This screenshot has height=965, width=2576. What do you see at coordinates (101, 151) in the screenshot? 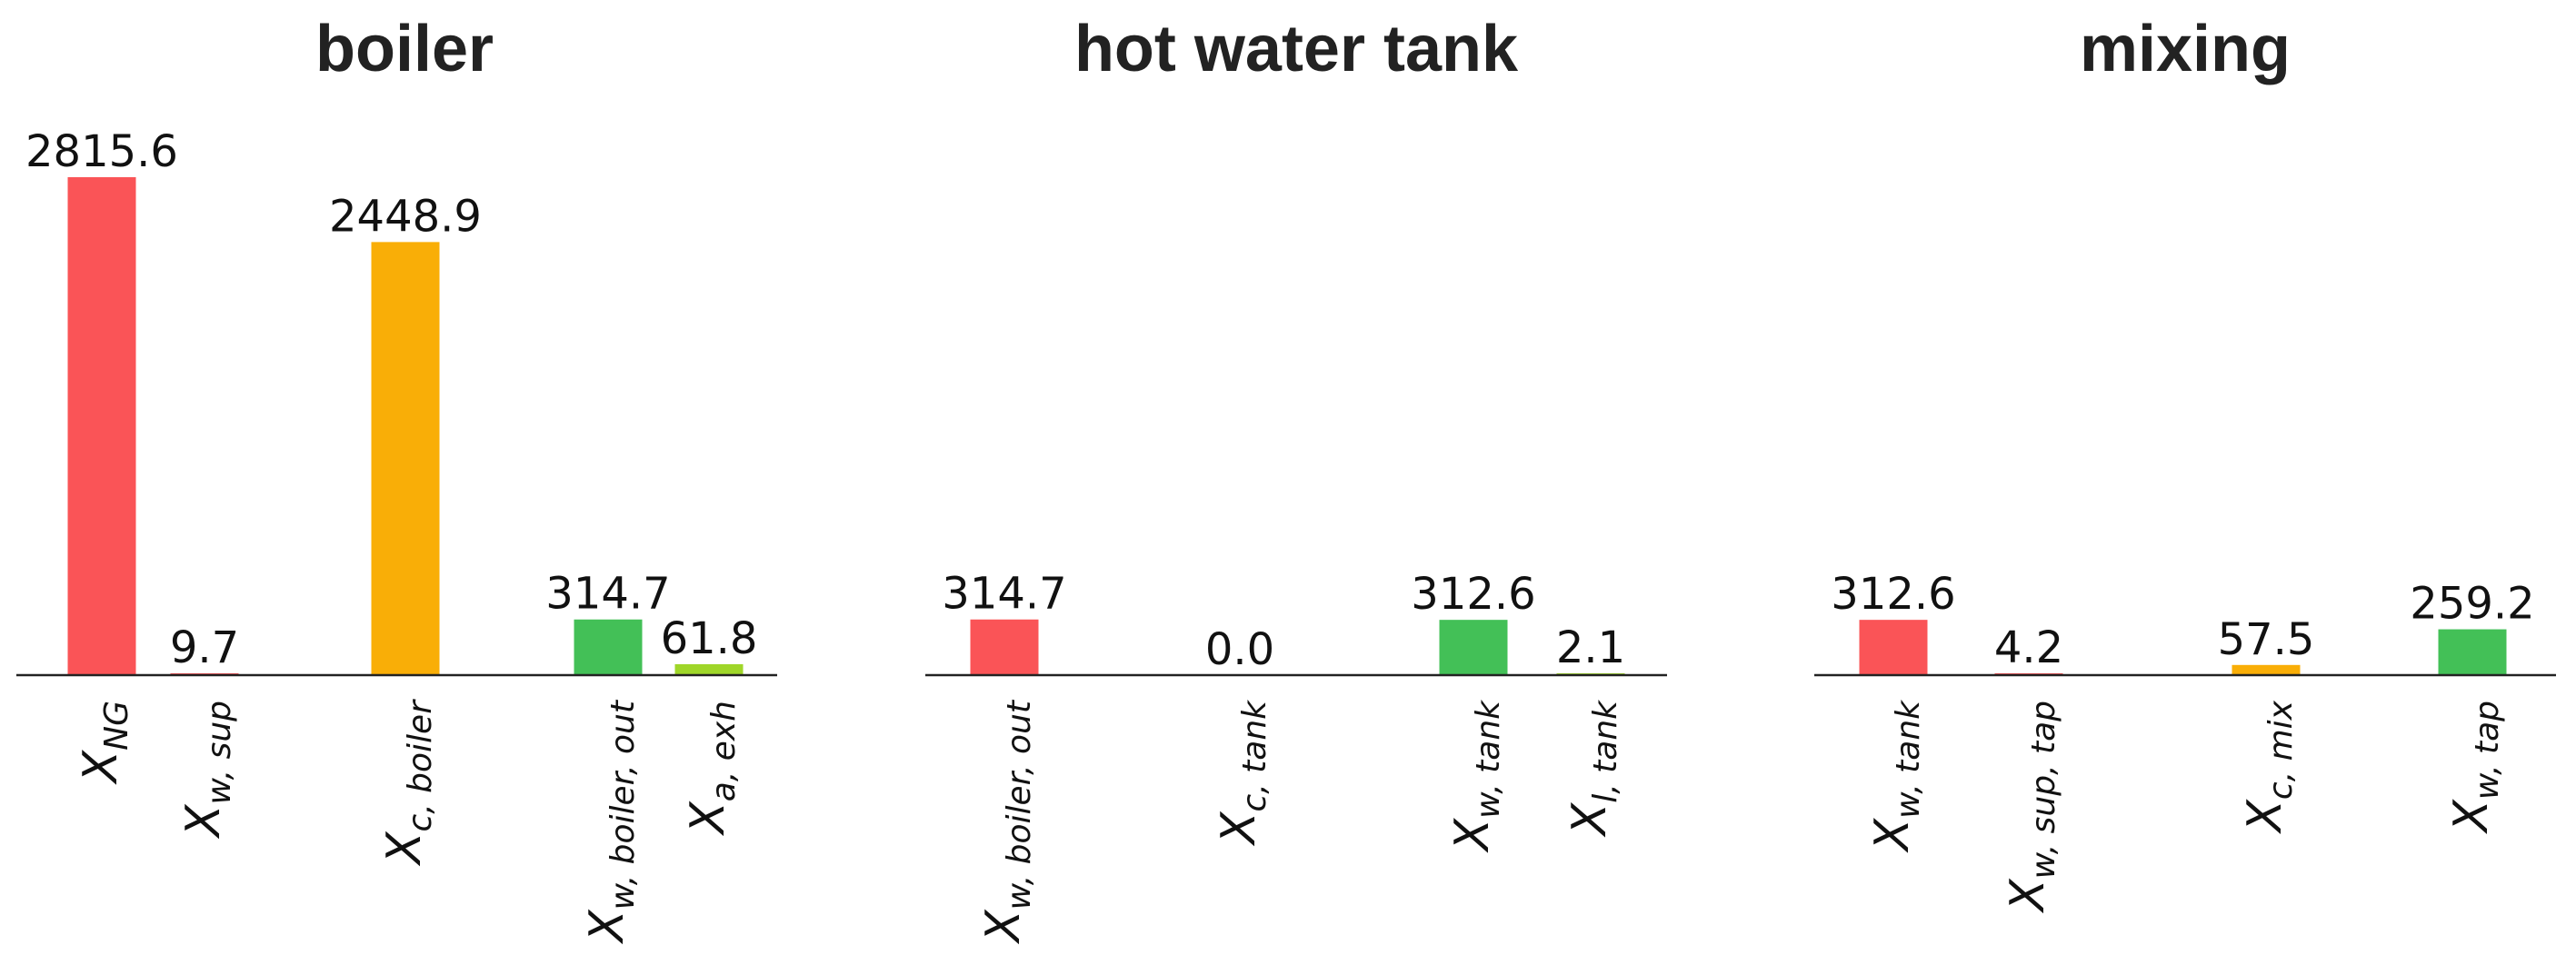
I see `bar-value-label: 2815.6` at bounding box center [101, 151].